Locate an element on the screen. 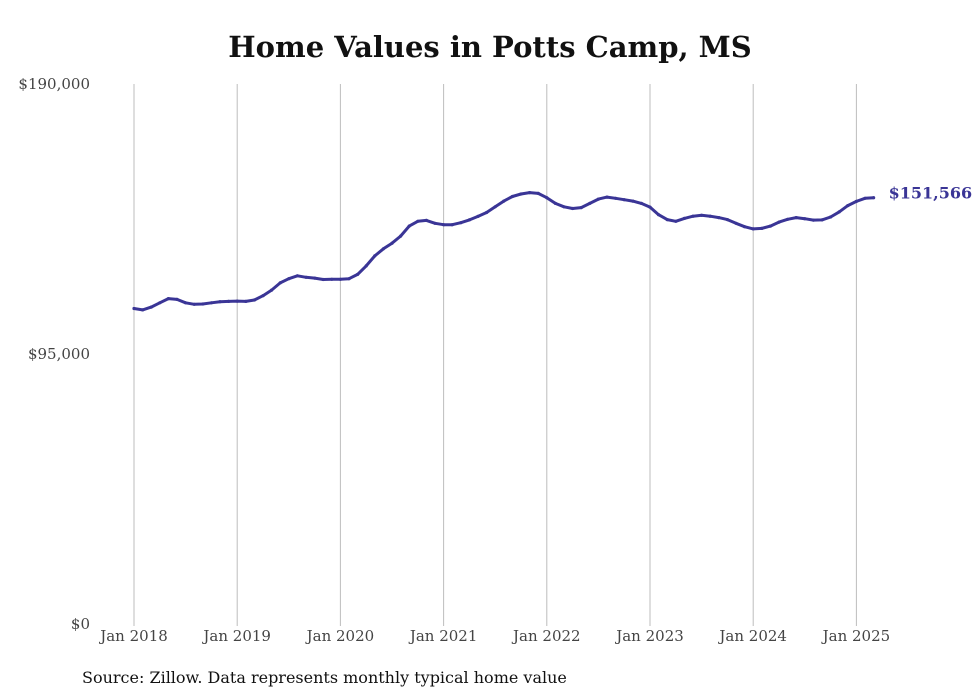 The width and height of the screenshot is (980, 699). x-tick-label: Jan 2020 is located at coordinates (340, 636).